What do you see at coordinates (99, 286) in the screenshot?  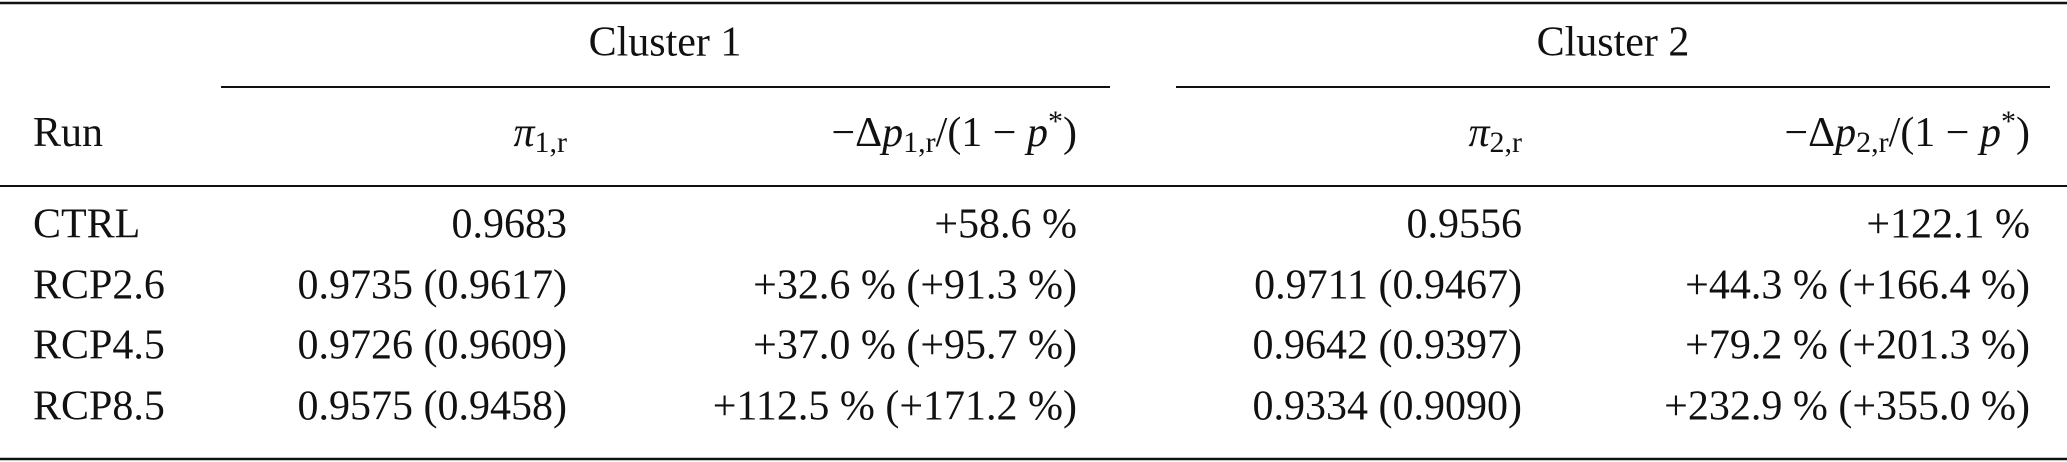 I see `row-label: RCP2.6` at bounding box center [99, 286].